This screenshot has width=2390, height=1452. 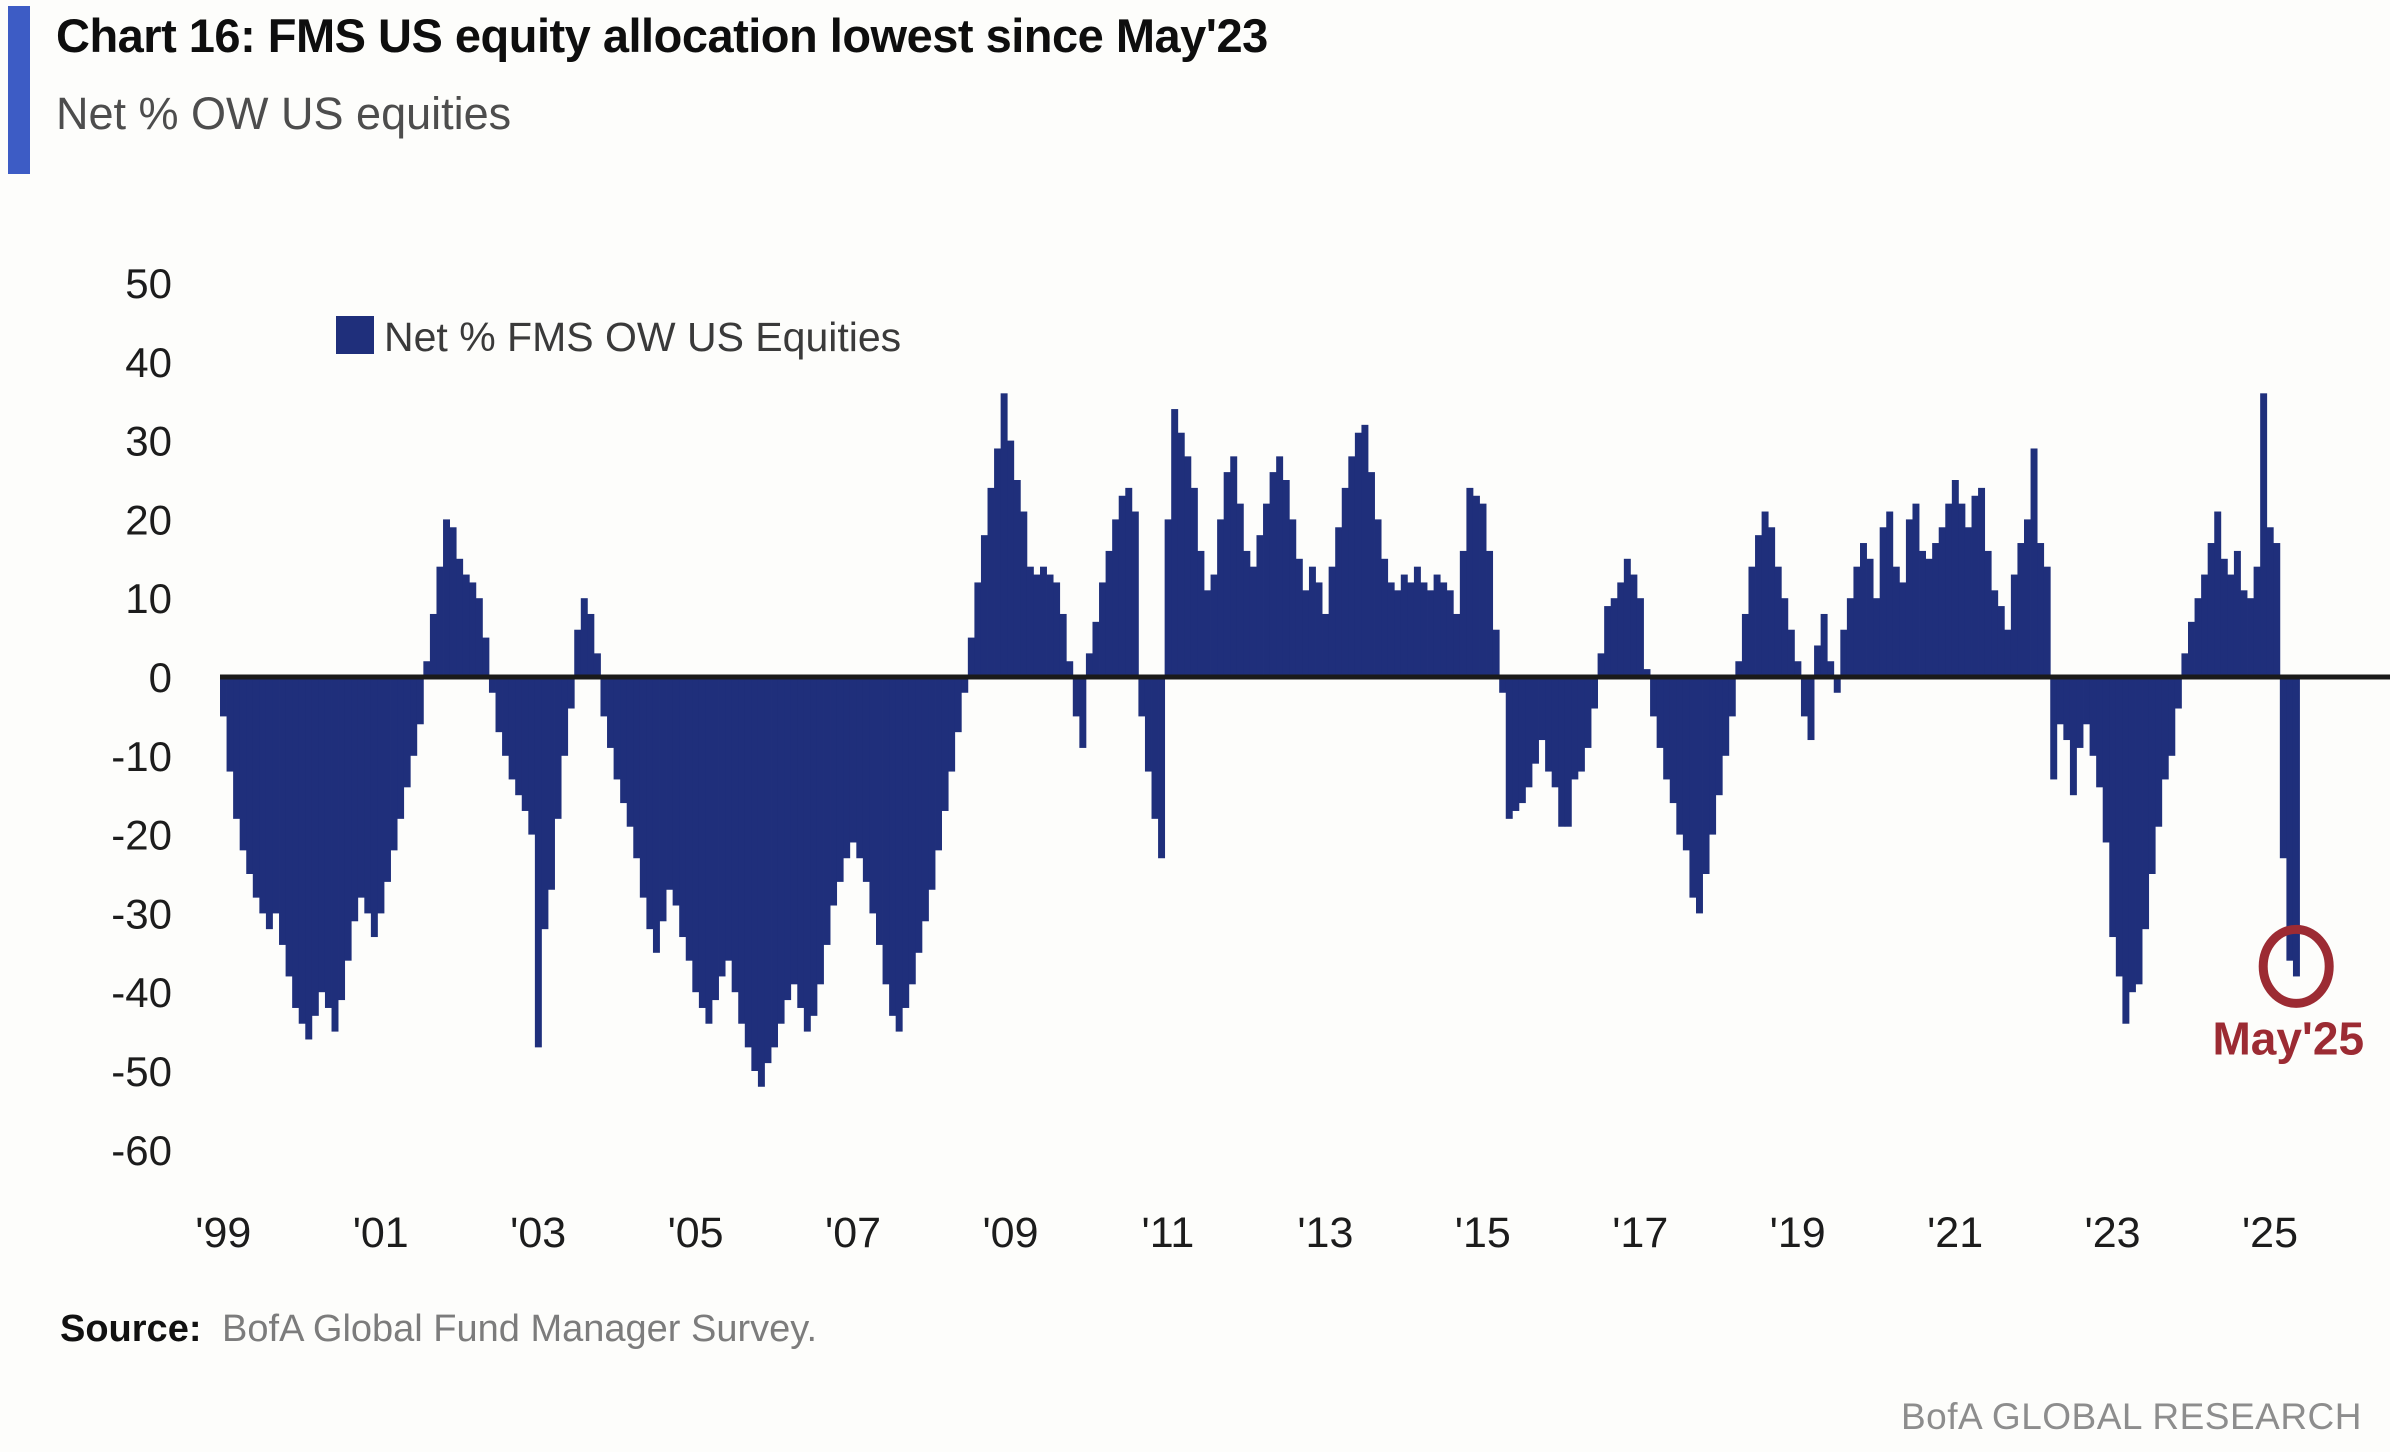 I want to click on y-tick-label: 40, so click(x=148, y=362).